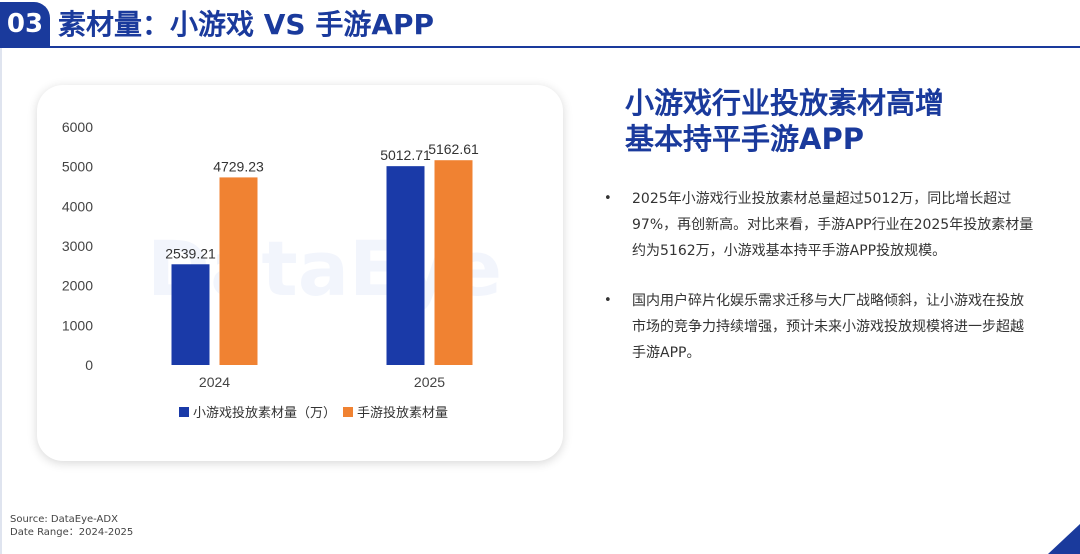 Image resolution: width=1080 pixels, height=554 pixels. I want to click on headline: 小游戏行业投放素材高增 基本持平手游APP, so click(845, 121).